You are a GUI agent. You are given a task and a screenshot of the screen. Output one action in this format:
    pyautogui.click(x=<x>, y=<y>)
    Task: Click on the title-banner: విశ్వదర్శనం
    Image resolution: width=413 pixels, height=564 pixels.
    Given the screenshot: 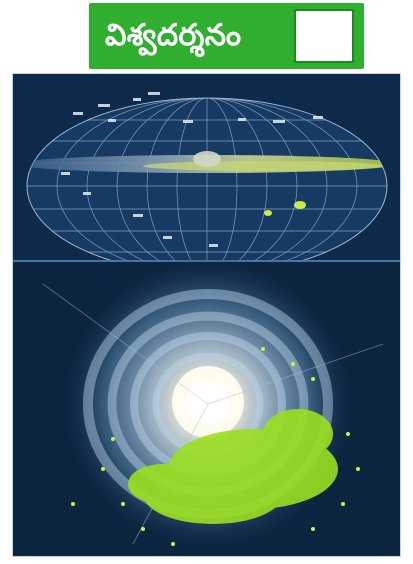 What is the action you would take?
    pyautogui.click(x=226, y=36)
    